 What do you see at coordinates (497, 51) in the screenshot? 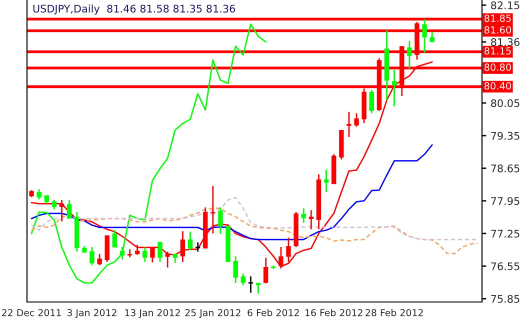
I see `ref-line-label: 81.15` at bounding box center [497, 51].